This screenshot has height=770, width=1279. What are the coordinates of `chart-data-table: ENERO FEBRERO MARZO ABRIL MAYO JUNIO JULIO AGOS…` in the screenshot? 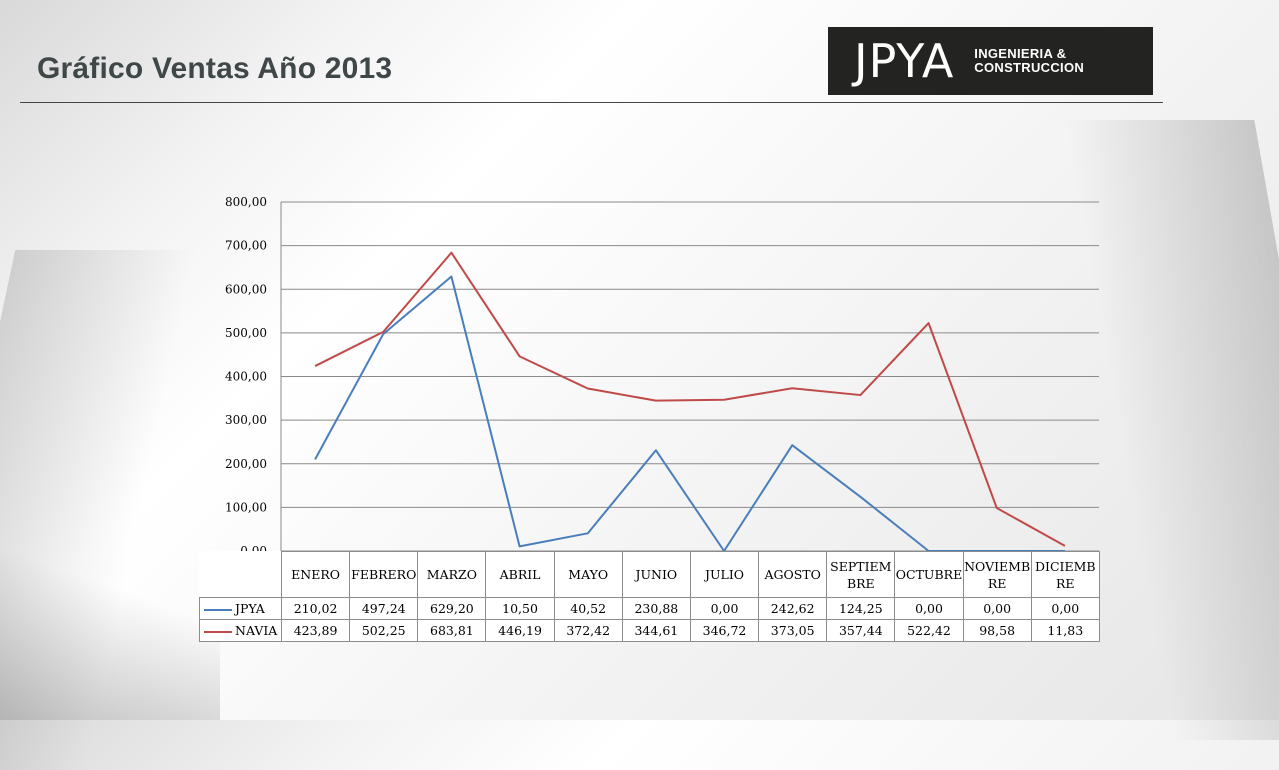 It's located at (649, 596).